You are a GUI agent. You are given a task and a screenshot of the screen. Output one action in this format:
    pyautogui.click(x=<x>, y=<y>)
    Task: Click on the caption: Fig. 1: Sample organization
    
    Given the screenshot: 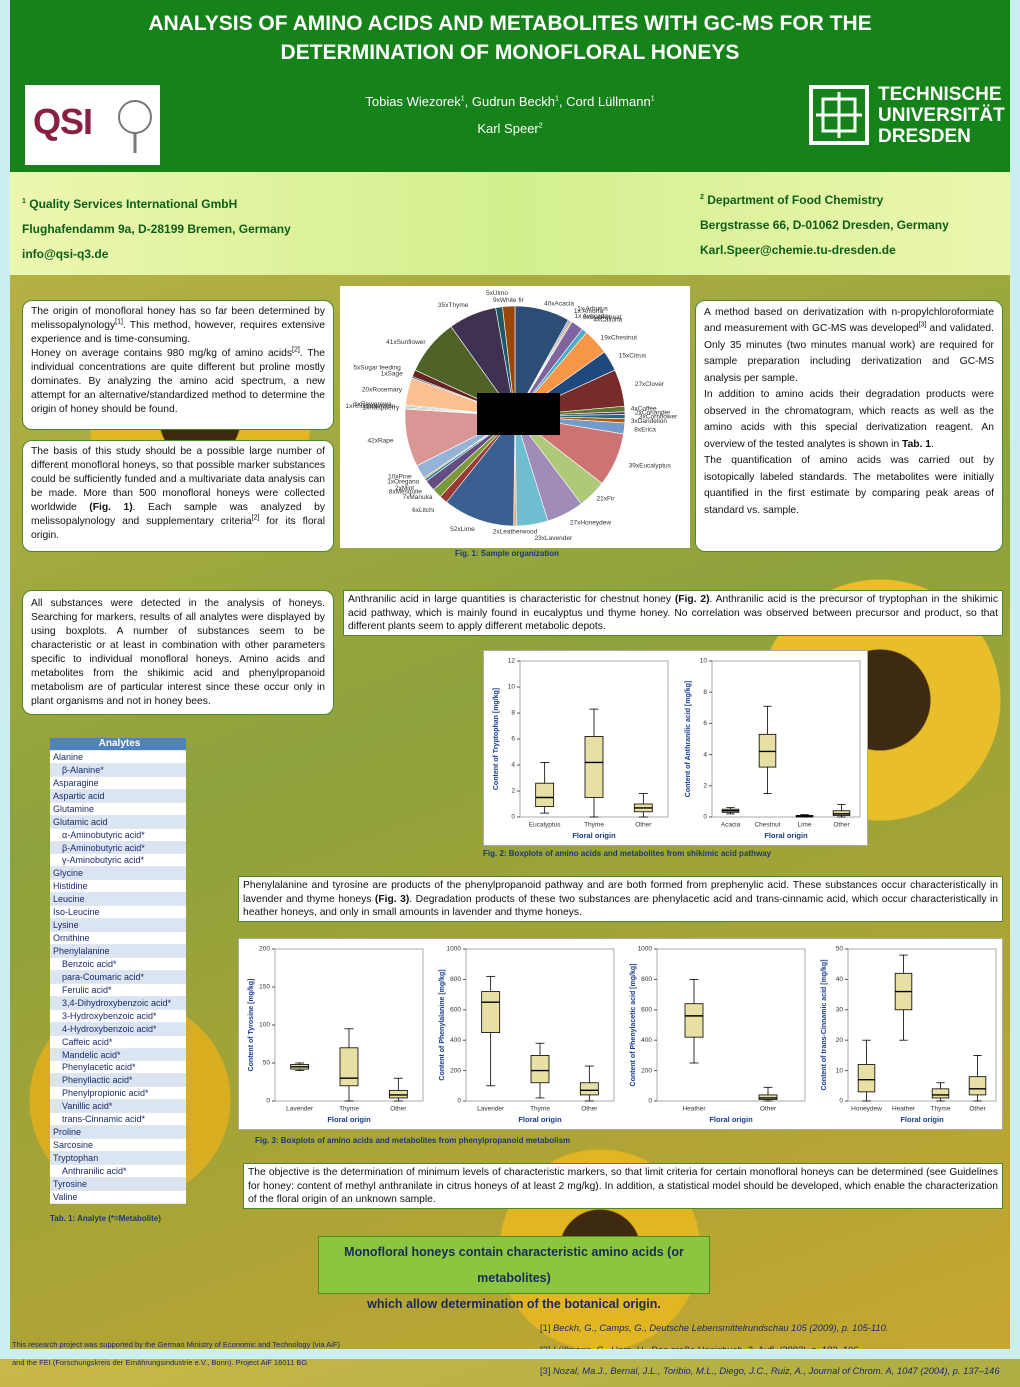 What is the action you would take?
    pyautogui.click(x=507, y=553)
    